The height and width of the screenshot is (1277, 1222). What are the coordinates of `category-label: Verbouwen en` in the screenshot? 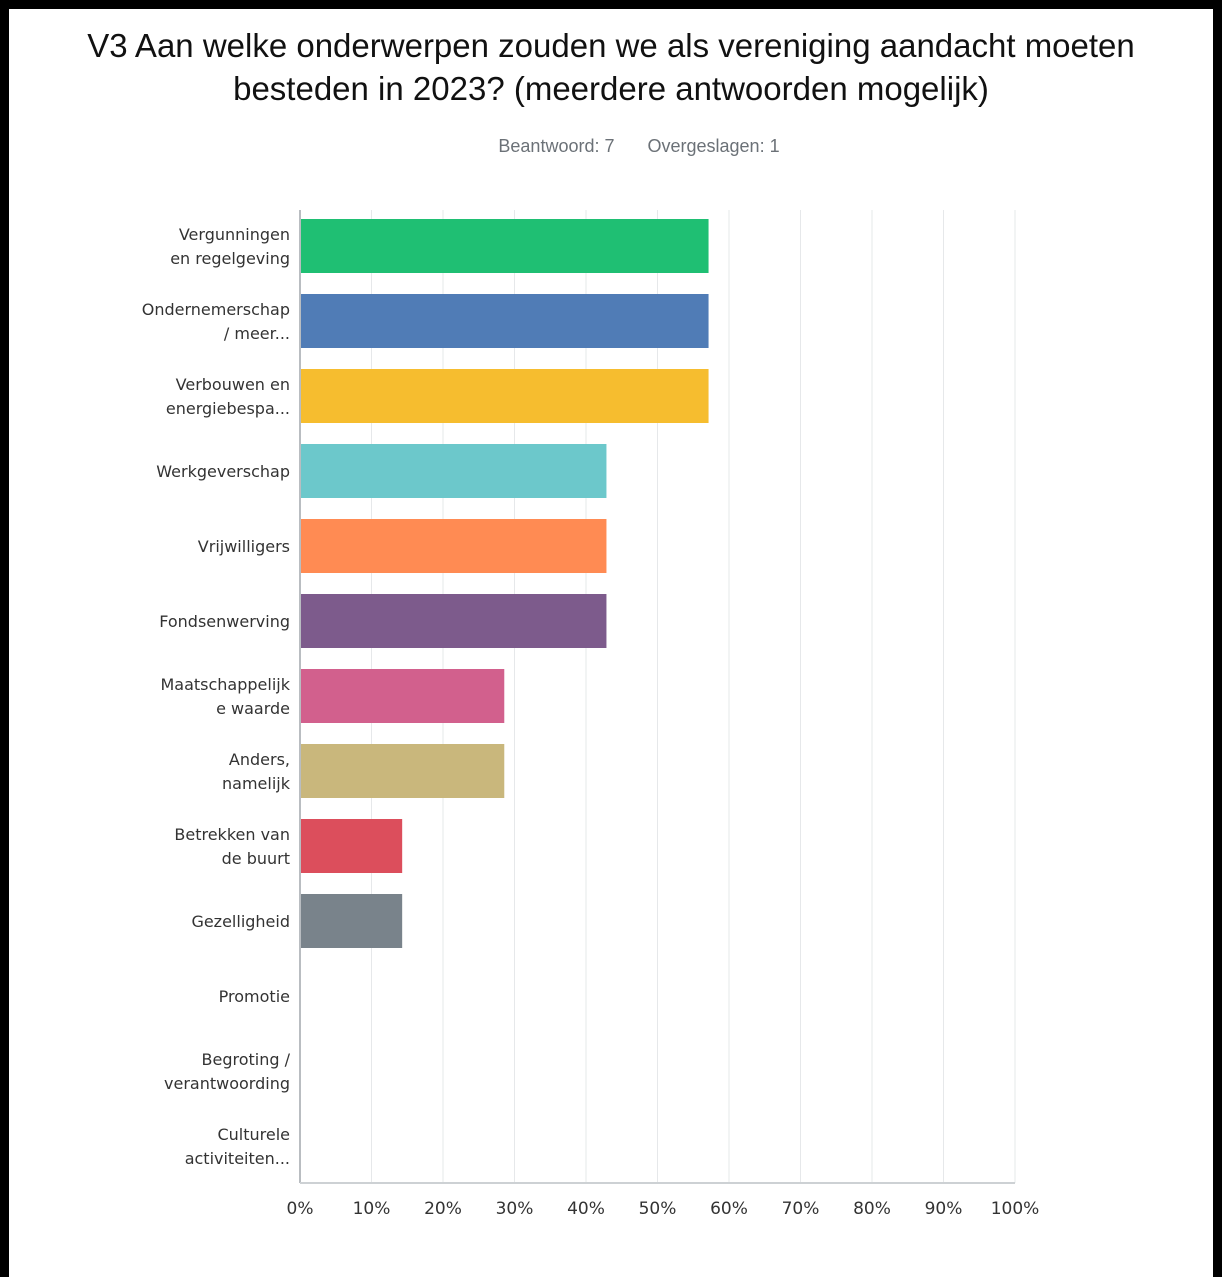 It's located at (233, 384).